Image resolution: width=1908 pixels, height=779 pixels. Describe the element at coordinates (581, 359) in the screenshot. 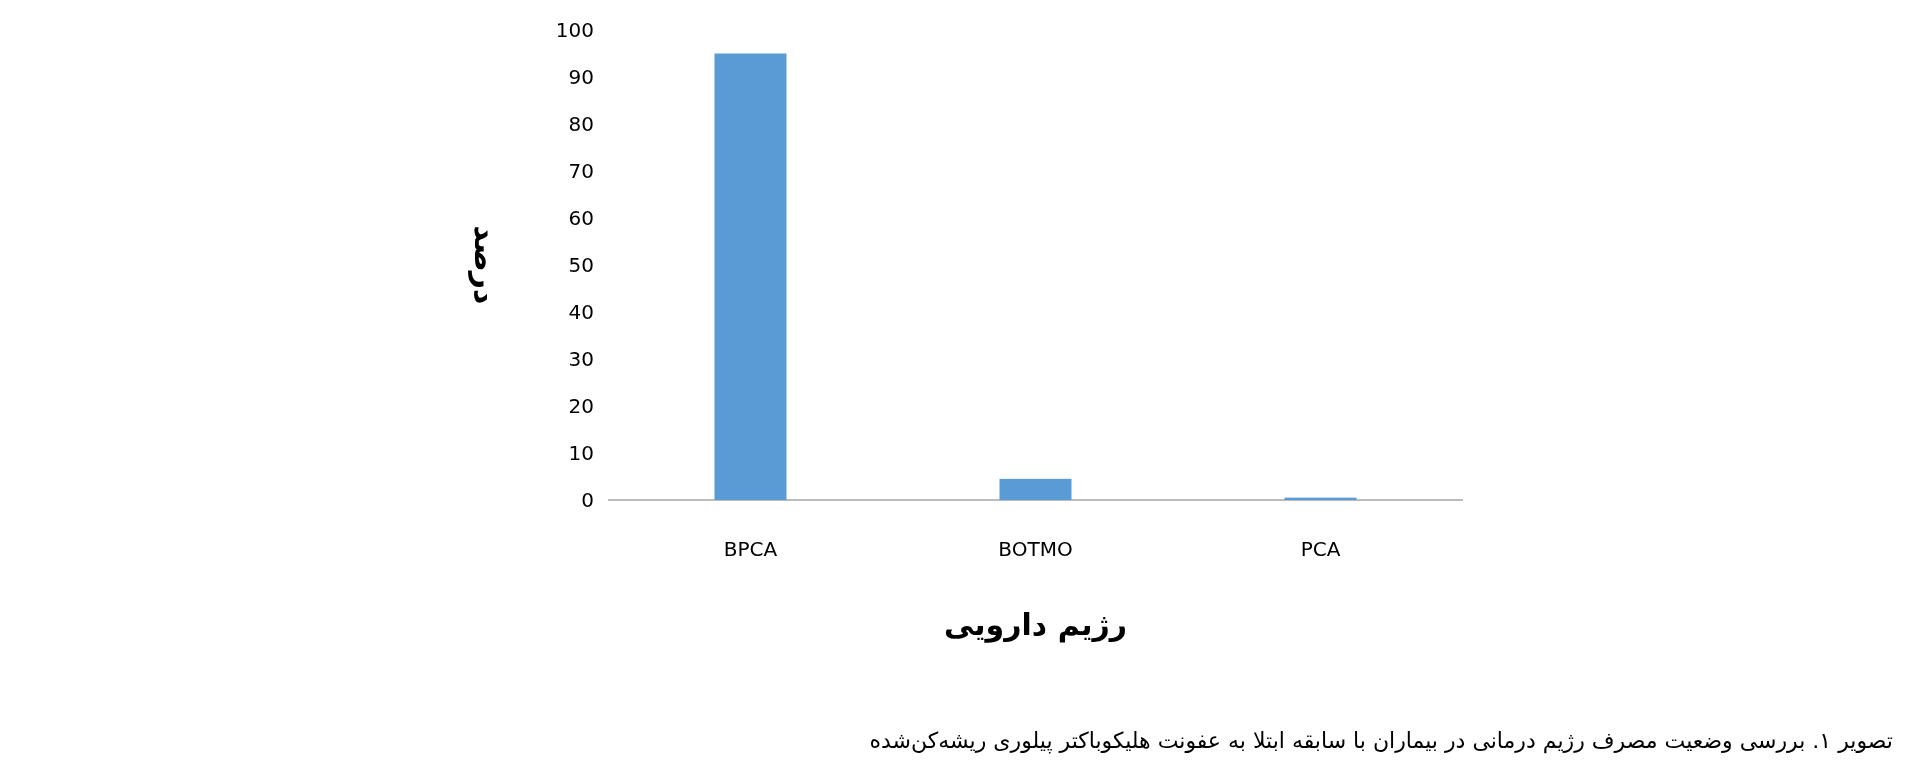

I see `y-tick-label: 30` at that location.